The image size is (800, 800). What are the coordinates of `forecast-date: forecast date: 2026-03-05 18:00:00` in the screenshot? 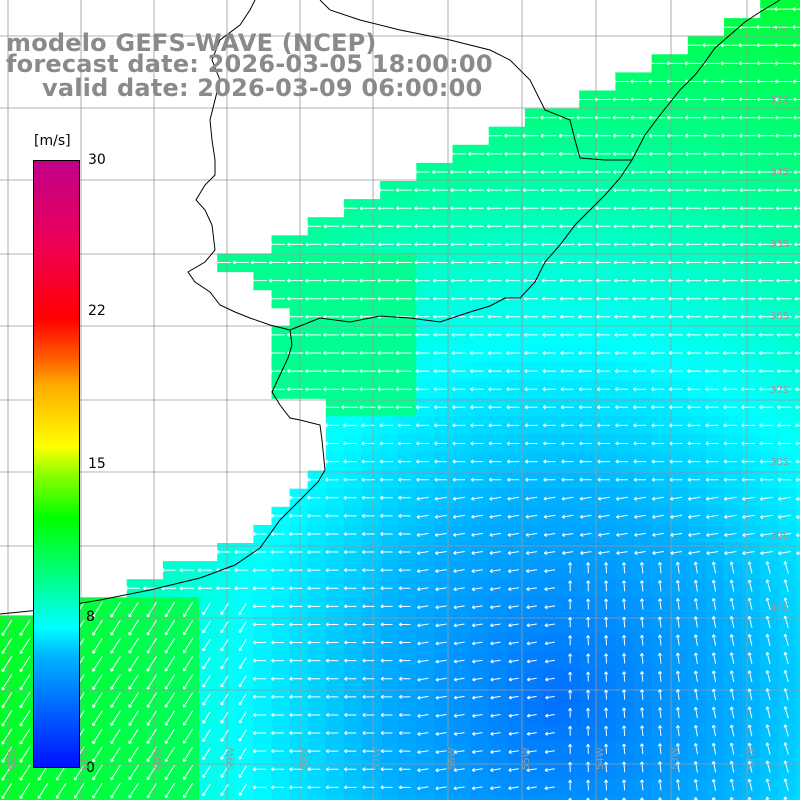 It's located at (249, 64).